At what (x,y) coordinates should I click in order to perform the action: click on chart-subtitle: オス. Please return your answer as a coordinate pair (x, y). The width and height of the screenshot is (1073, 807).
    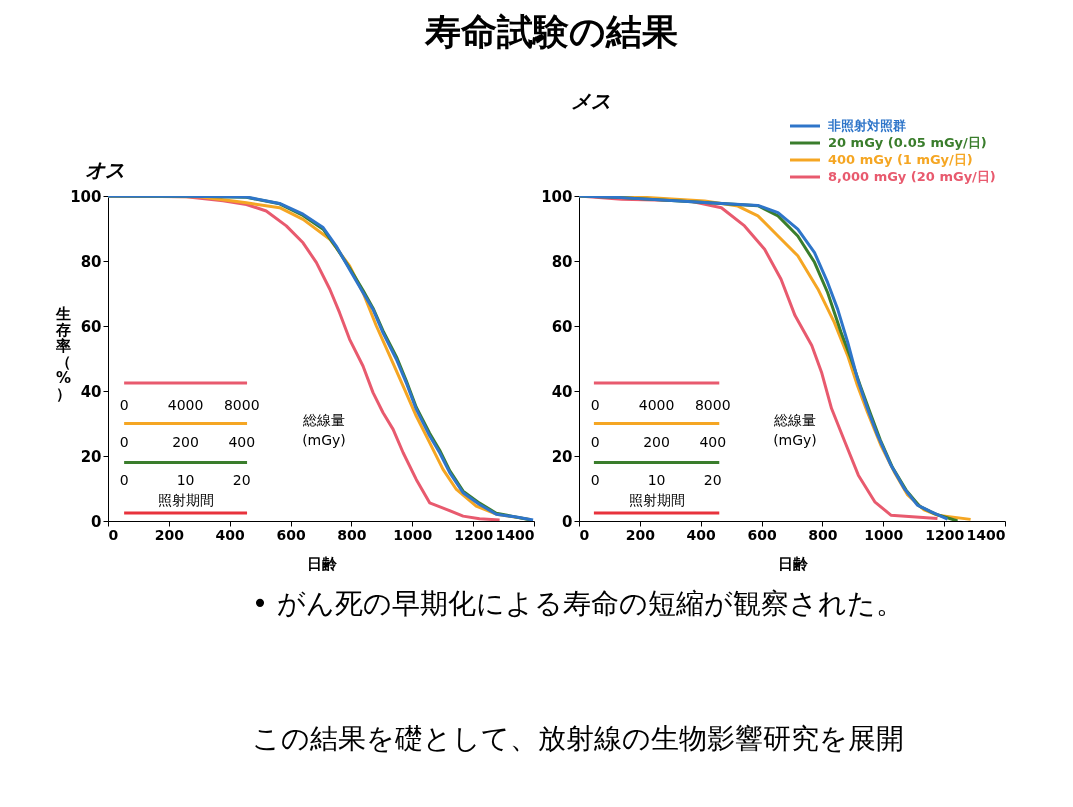
    Looking at the image, I should click on (105, 170).